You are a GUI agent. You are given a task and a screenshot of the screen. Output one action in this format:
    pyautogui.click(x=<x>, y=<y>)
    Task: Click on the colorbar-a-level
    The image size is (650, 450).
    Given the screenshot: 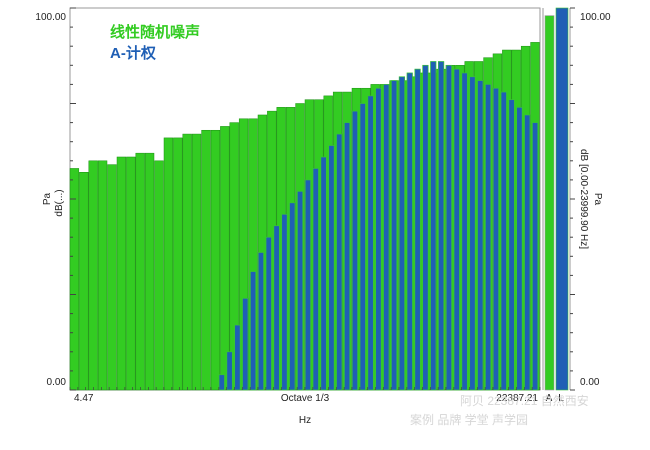 What is the action you would take?
    pyautogui.click(x=549, y=203)
    